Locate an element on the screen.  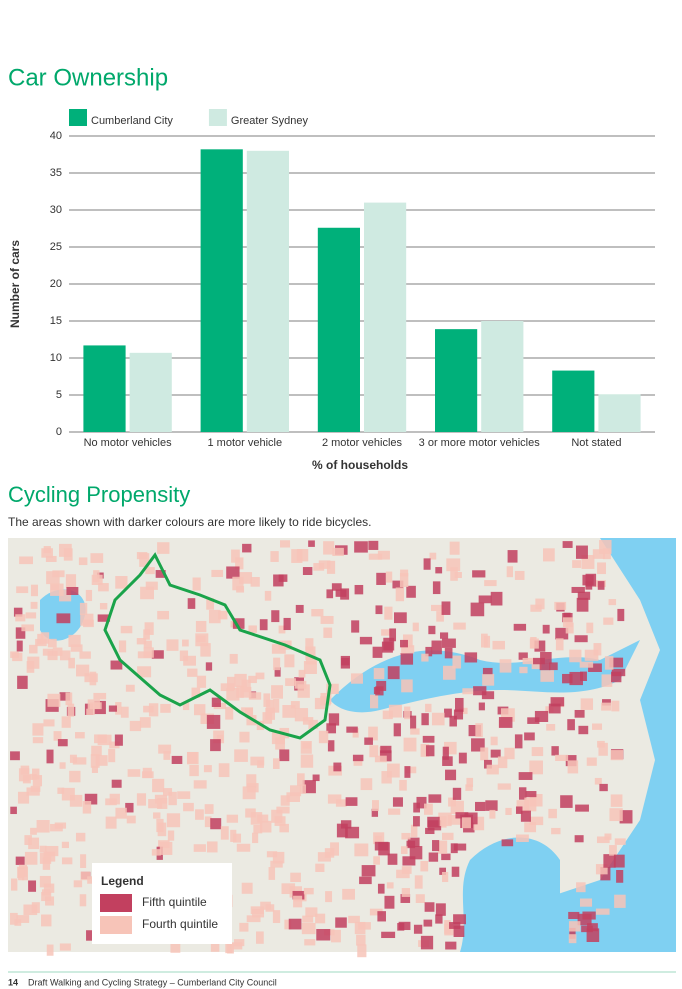
page-number: 14 is located at coordinates (13, 982).